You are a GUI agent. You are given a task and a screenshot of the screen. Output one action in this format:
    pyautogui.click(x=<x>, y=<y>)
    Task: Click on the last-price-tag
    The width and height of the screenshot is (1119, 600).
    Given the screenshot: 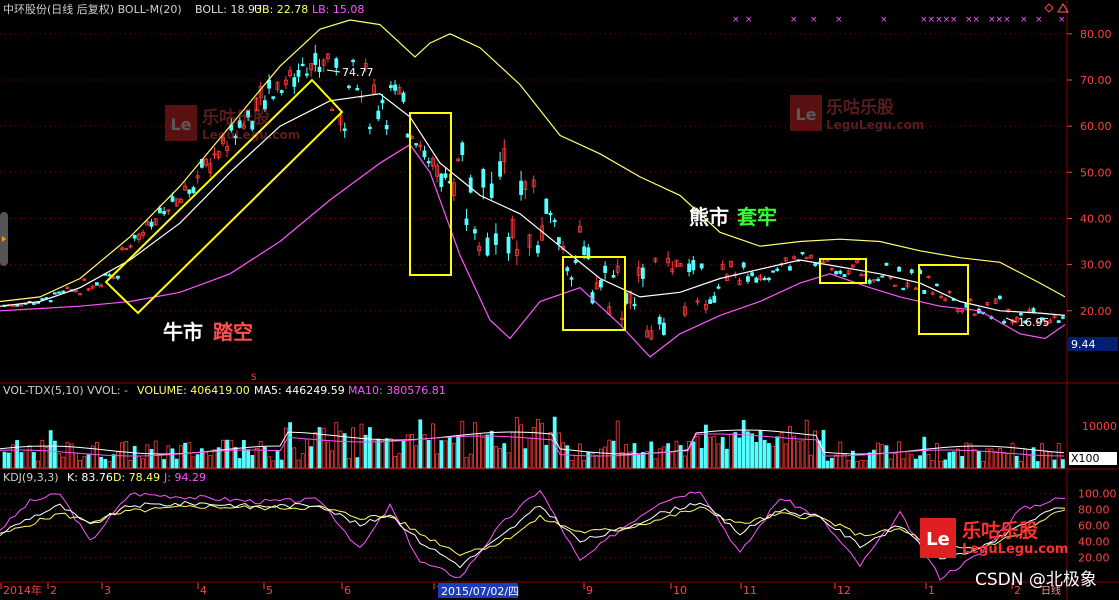 What is the action you would take?
    pyautogui.click(x=1093, y=344)
    